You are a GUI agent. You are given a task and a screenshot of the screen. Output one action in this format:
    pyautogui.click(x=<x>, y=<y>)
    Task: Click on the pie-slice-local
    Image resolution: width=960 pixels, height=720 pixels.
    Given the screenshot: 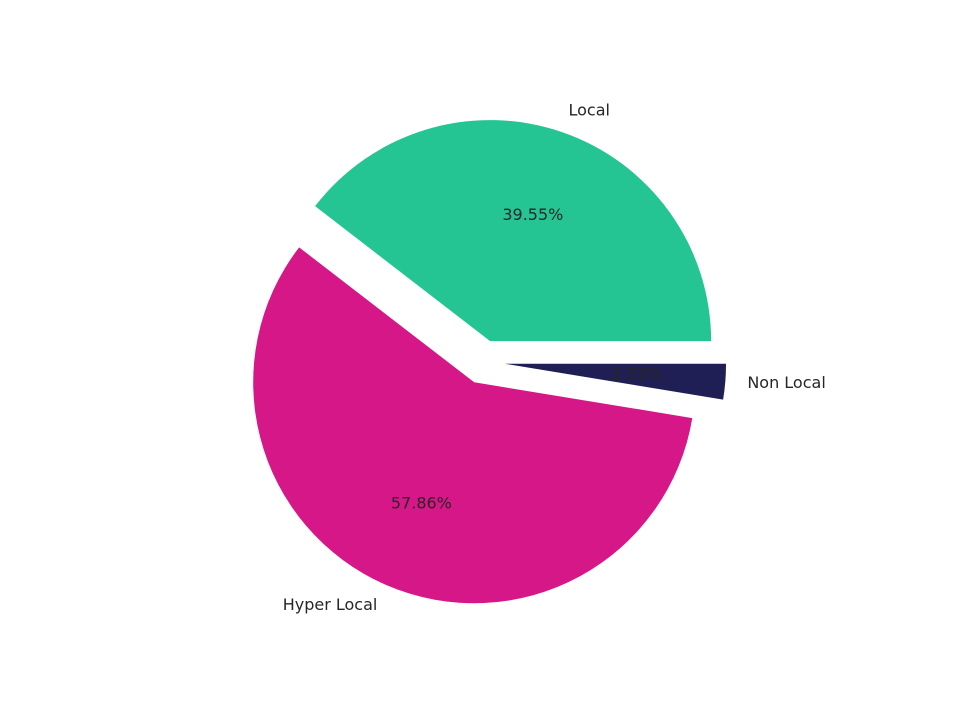 What is the action you would take?
    pyautogui.click(x=513, y=231)
    